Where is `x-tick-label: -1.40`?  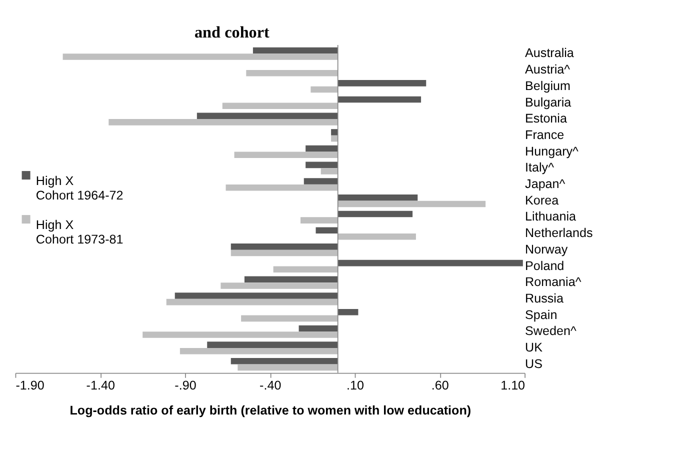 x-tick-label: -1.40 is located at coordinates (100, 385).